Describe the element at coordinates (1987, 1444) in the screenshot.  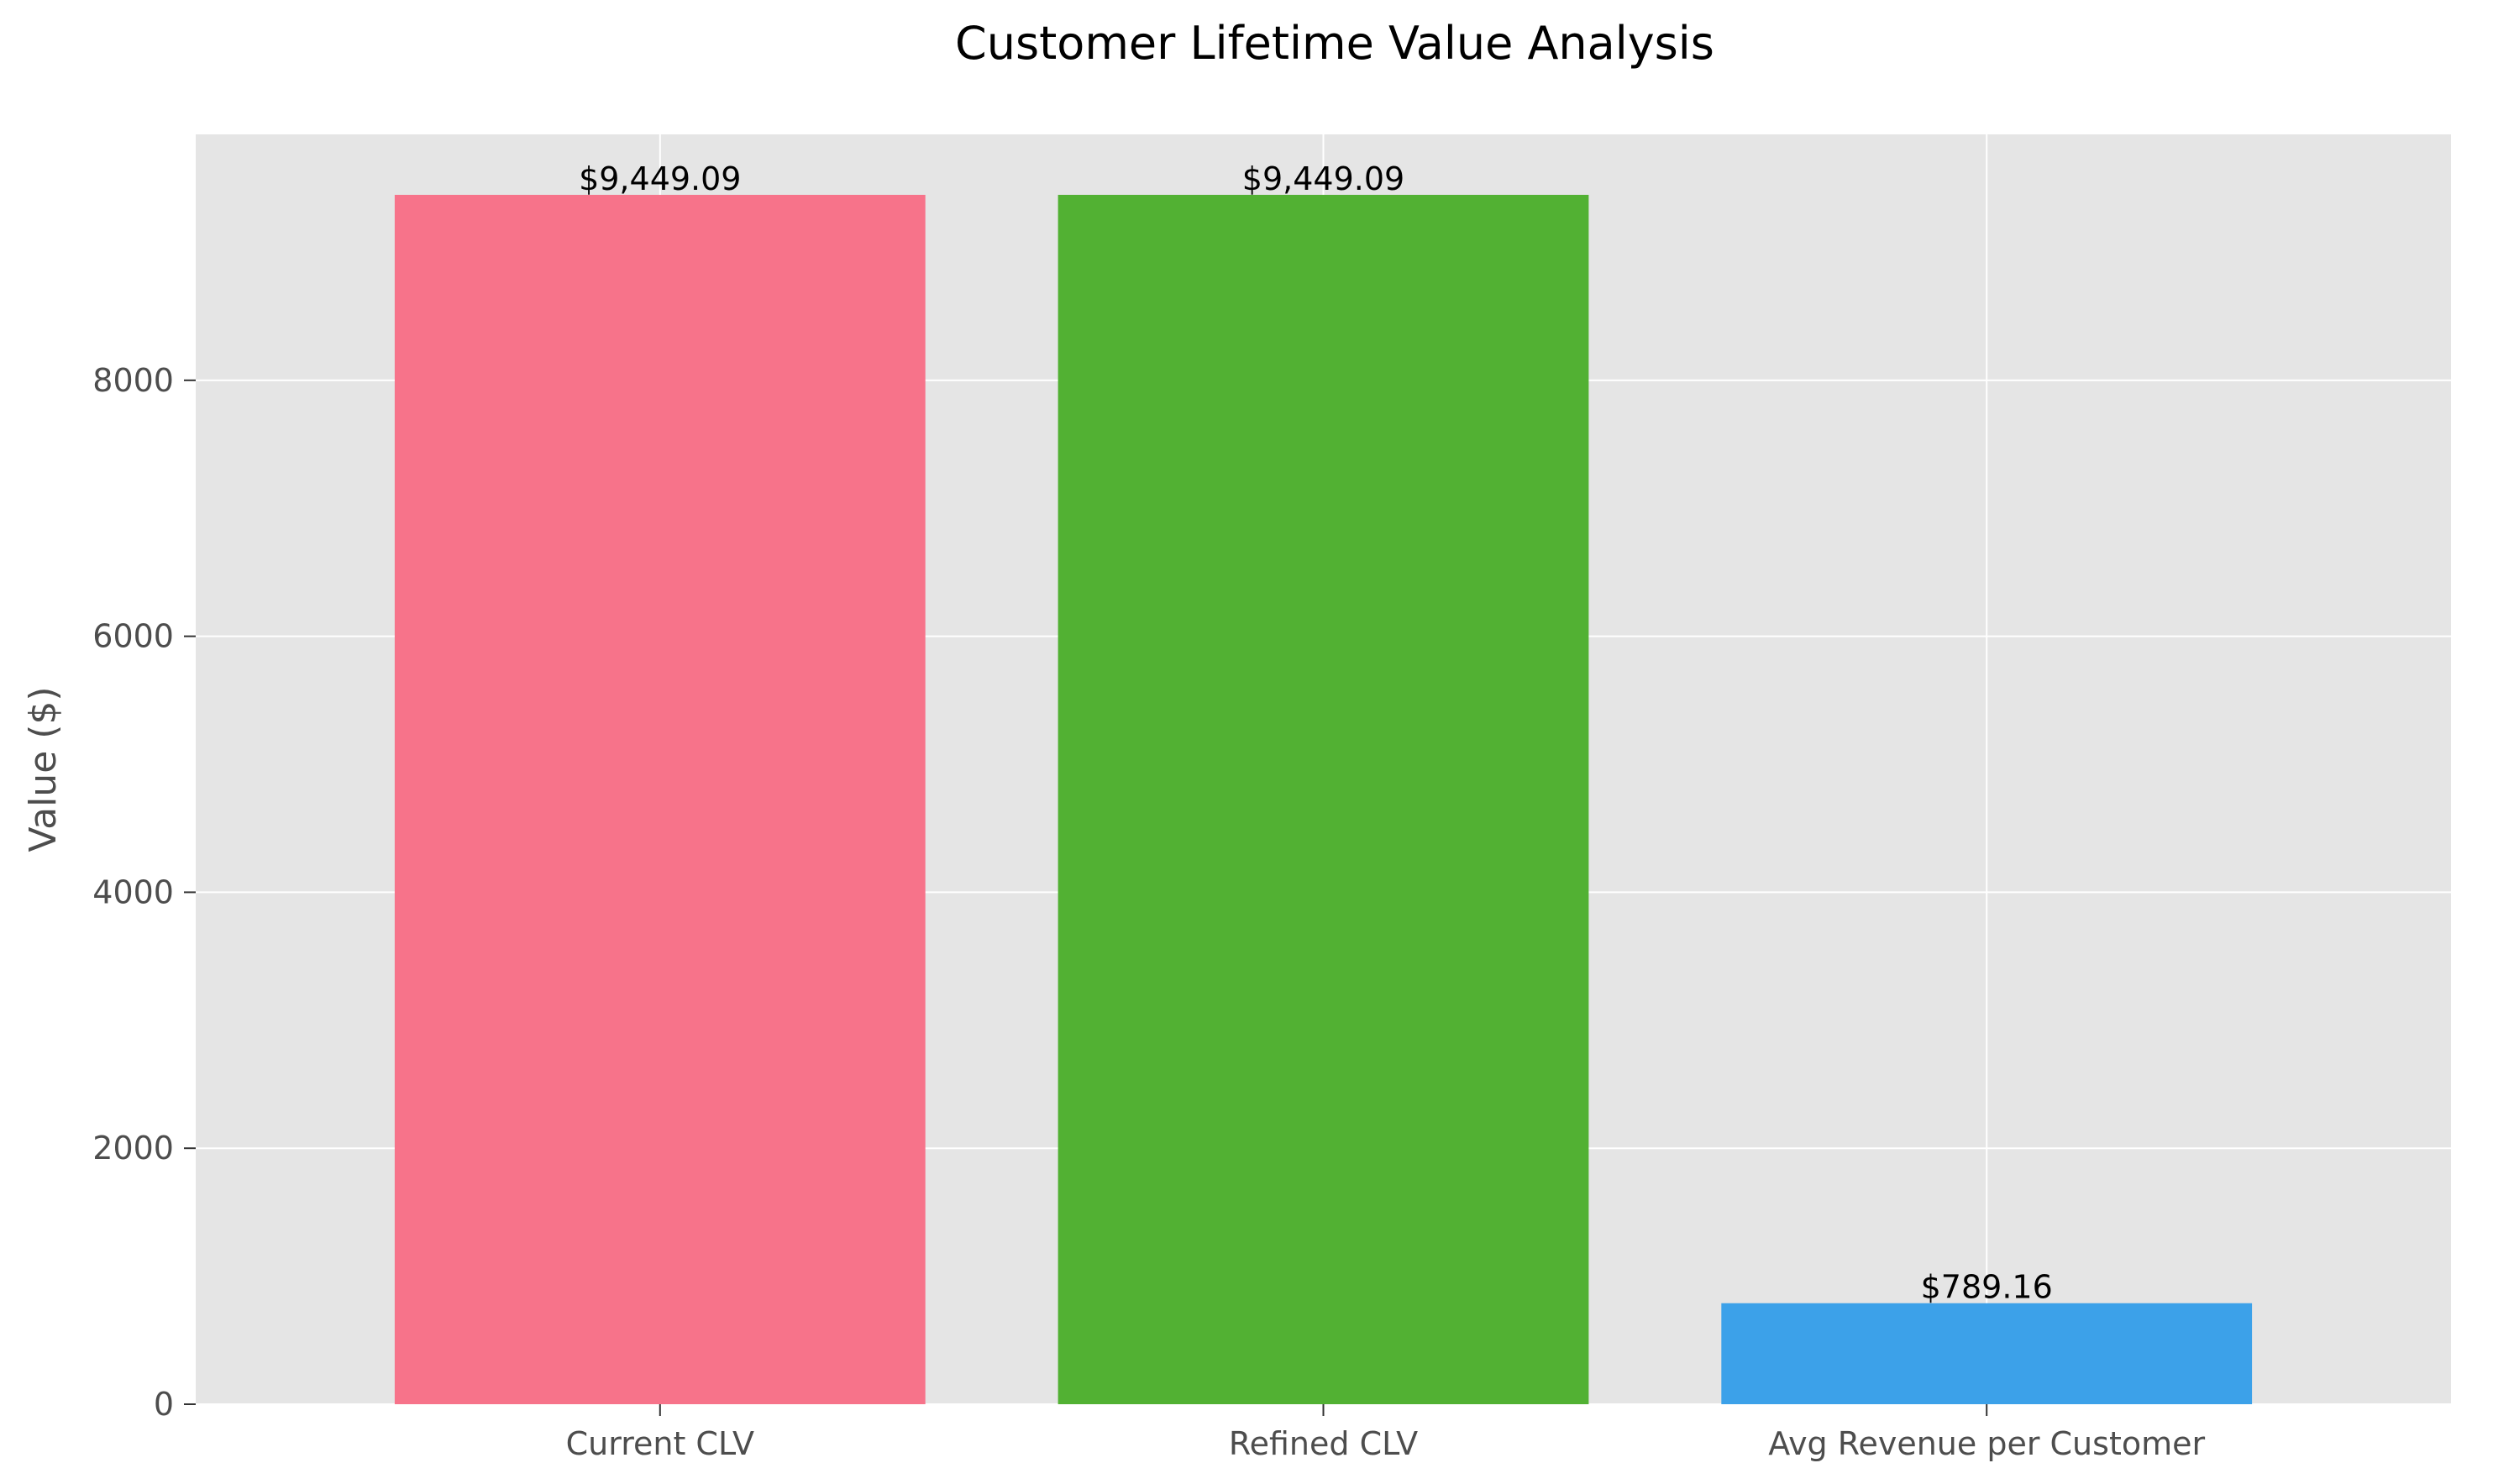
I see `x-tick-label: Avg Revenue per Customer` at that location.